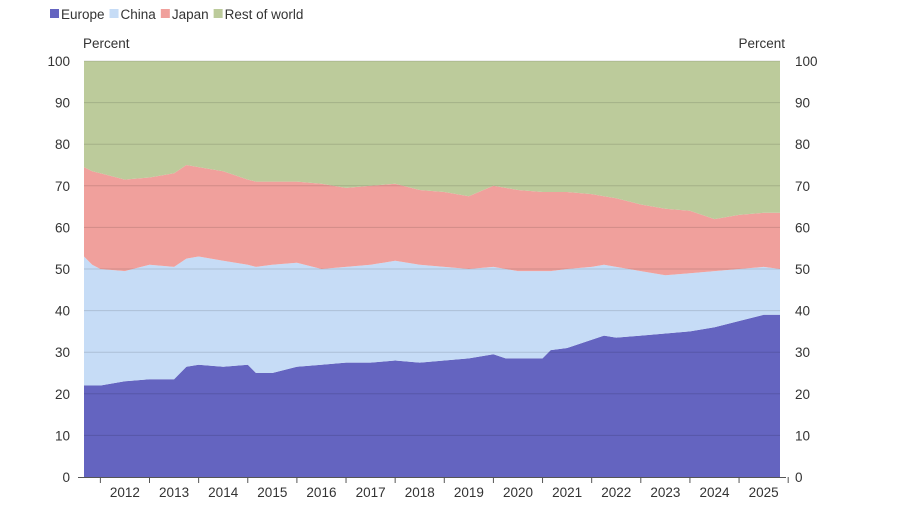 The height and width of the screenshot is (510, 900). What do you see at coordinates (518, 492) in the screenshot?
I see `x-tick-label: 2020` at bounding box center [518, 492].